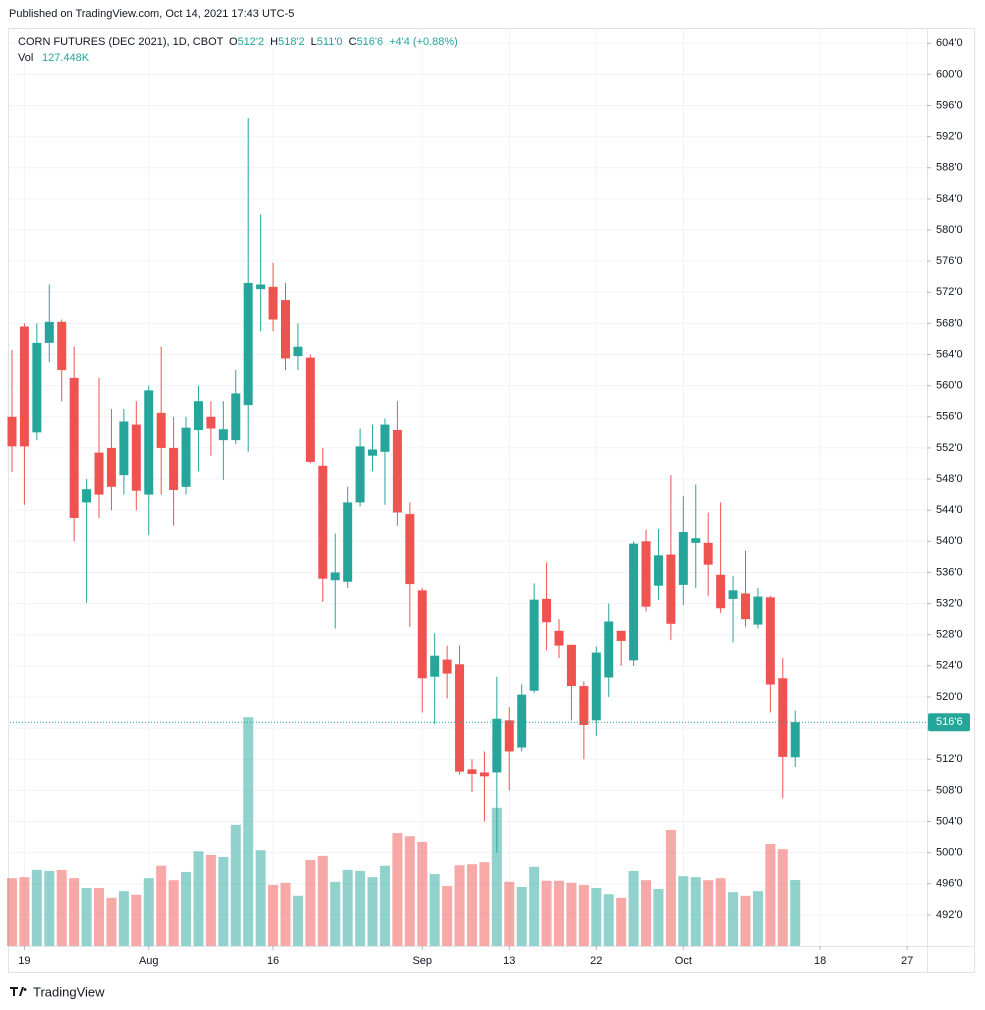  Describe the element at coordinates (949, 74) in the screenshot. I see `y-tick-label: 600'0` at that location.